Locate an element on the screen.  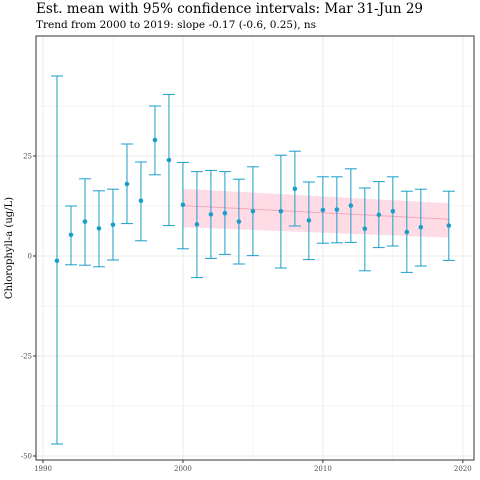
x-tick-label: 2010 is located at coordinates (323, 469).